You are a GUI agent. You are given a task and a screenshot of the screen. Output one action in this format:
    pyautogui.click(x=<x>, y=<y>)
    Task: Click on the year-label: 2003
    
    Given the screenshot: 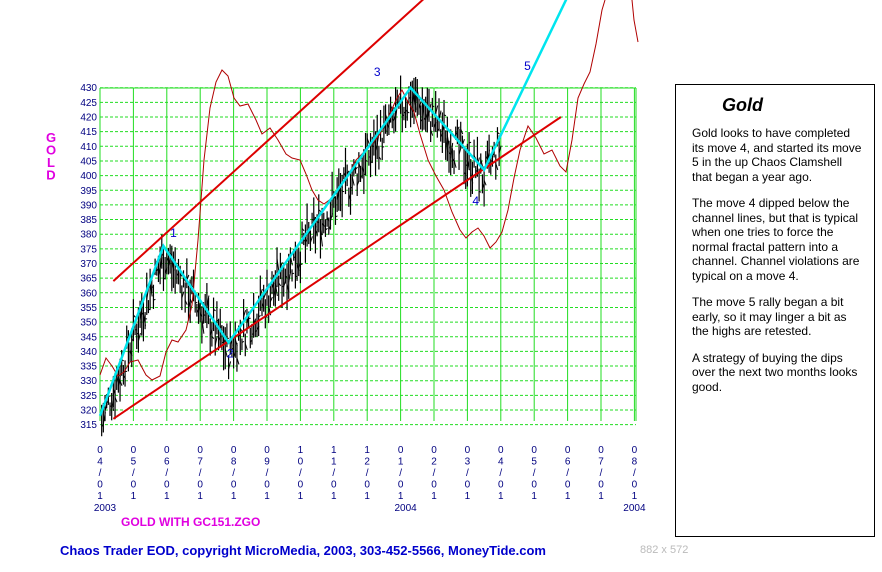 What is the action you would take?
    pyautogui.click(x=105, y=508)
    